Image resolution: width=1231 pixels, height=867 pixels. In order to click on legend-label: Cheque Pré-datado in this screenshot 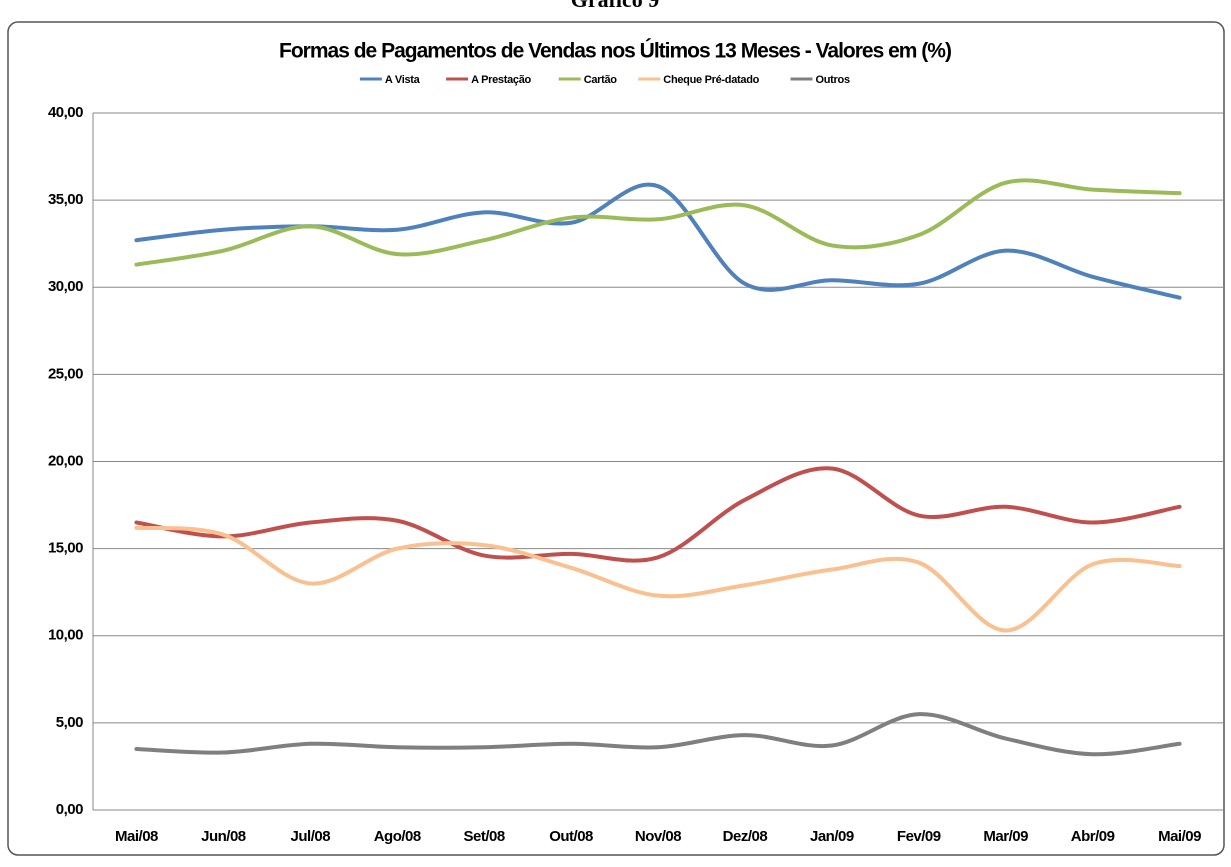, I will do `click(711, 80)`.